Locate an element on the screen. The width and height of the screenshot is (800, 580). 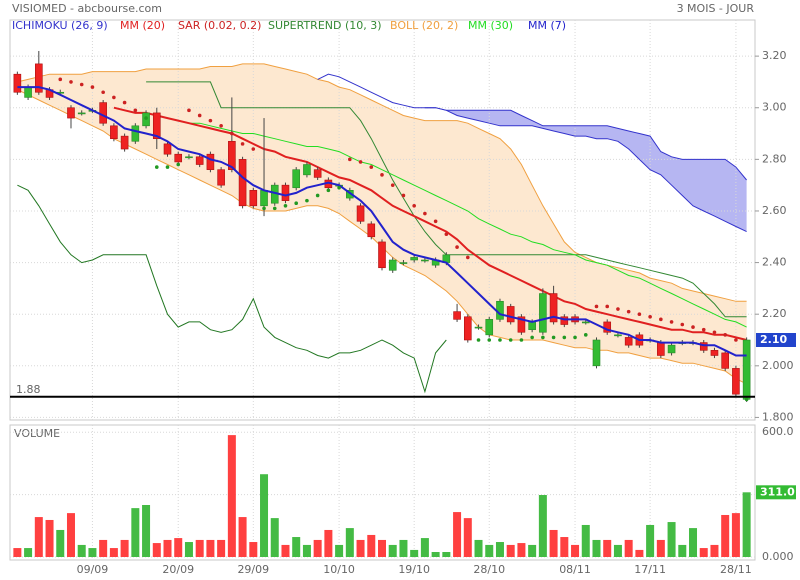
page-title: VISIOMED - abcbourse.com is located at coordinates (87, 8).